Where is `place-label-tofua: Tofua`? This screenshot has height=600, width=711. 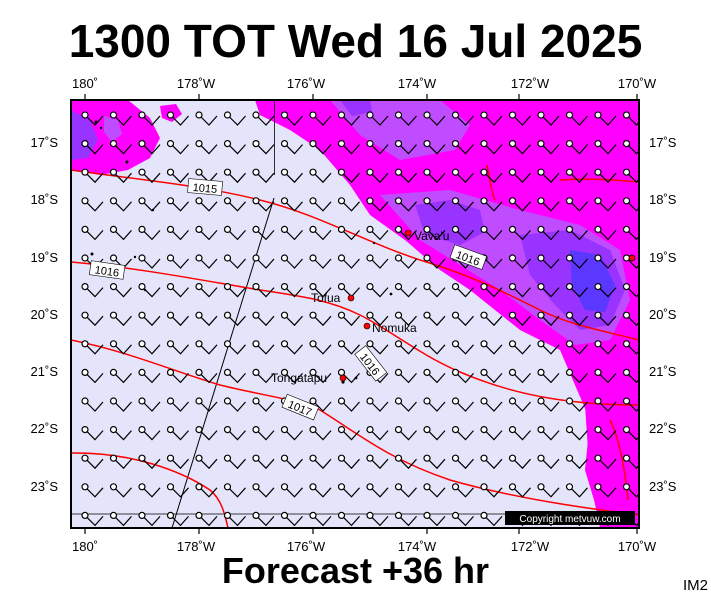
place-label-tofua: Tofua is located at coordinates (326, 298).